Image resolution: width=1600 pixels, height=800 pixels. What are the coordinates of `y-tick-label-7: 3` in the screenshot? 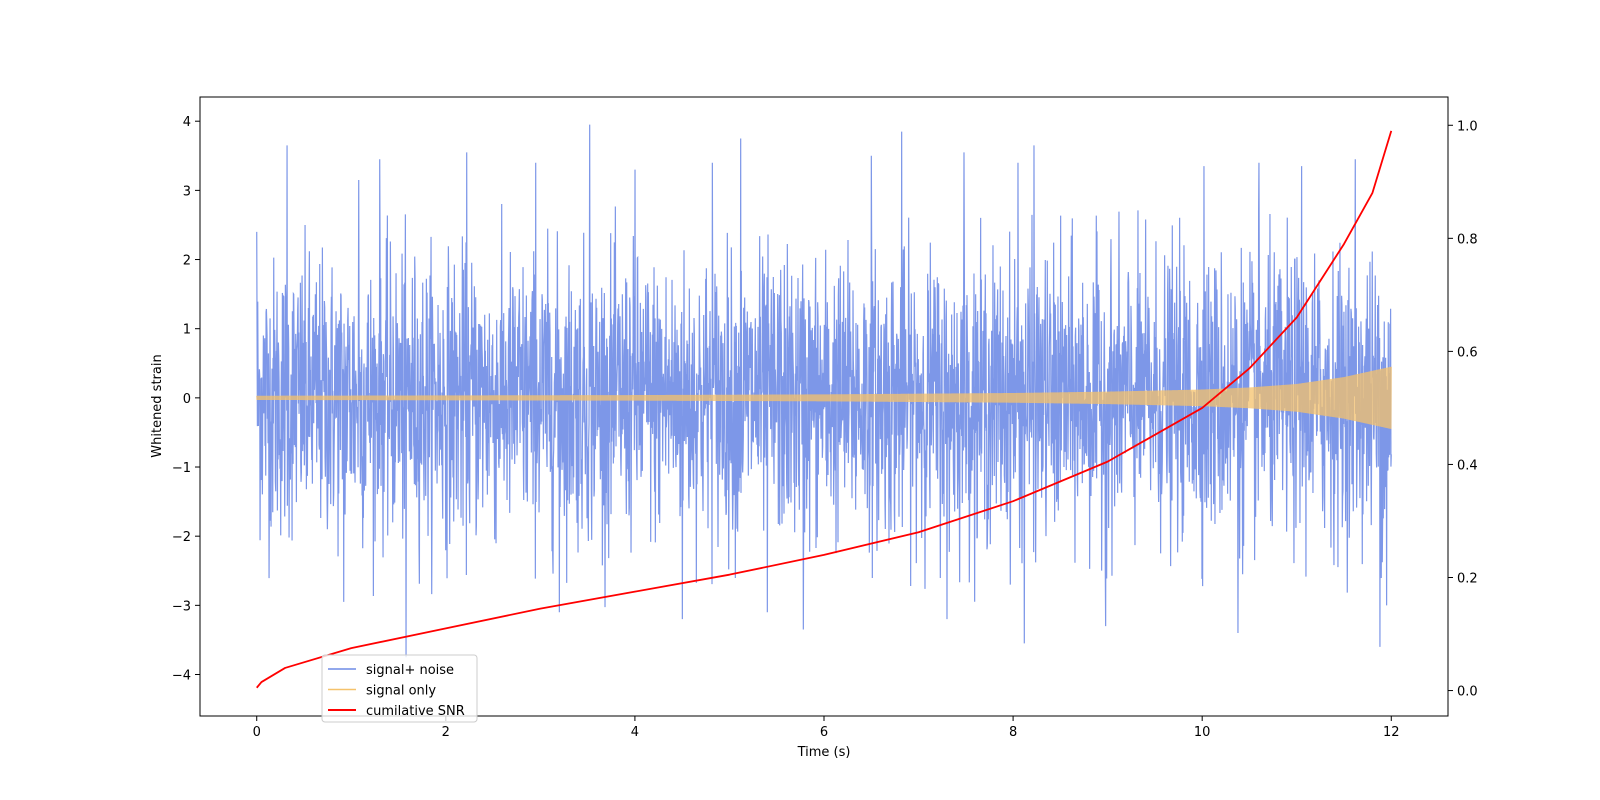 It's located at (187, 191).